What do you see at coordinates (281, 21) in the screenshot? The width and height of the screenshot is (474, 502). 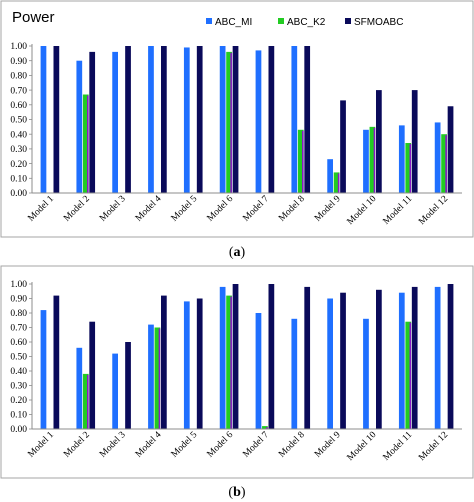 I see `legend-swatch-abc-k2` at bounding box center [281, 21].